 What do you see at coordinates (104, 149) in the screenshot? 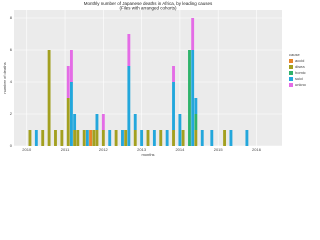
I see `x-tick-label: 2012` at bounding box center [104, 149].